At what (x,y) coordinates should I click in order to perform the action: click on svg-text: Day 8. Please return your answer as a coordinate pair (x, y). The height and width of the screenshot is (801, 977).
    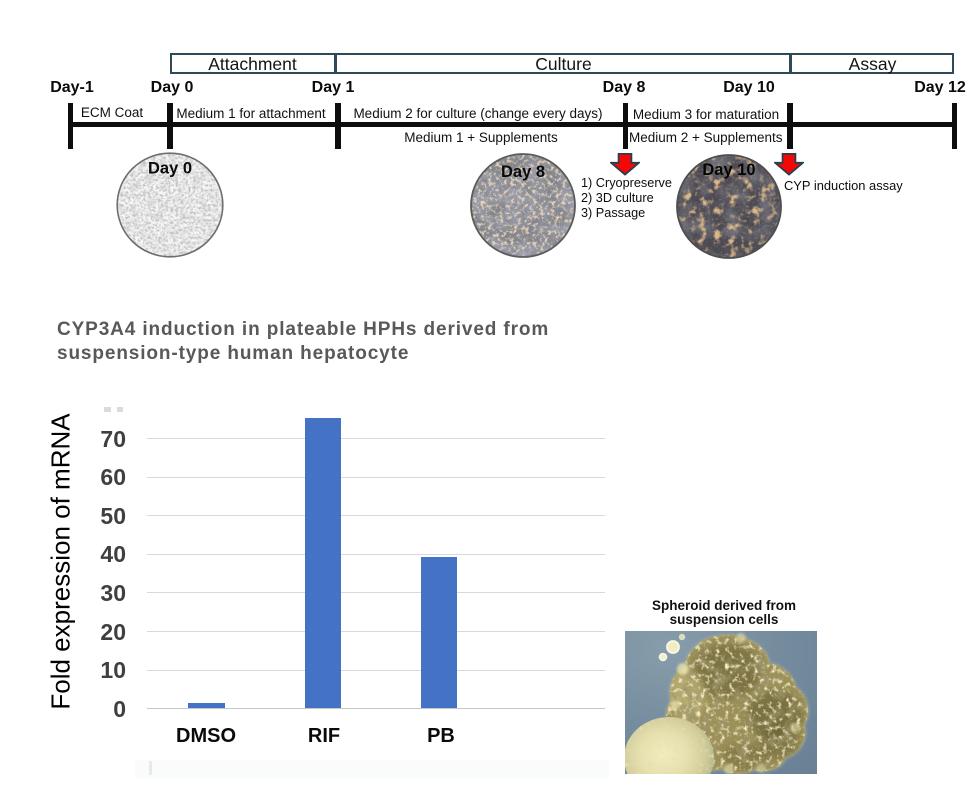
    Looking at the image, I should click on (523, 172).